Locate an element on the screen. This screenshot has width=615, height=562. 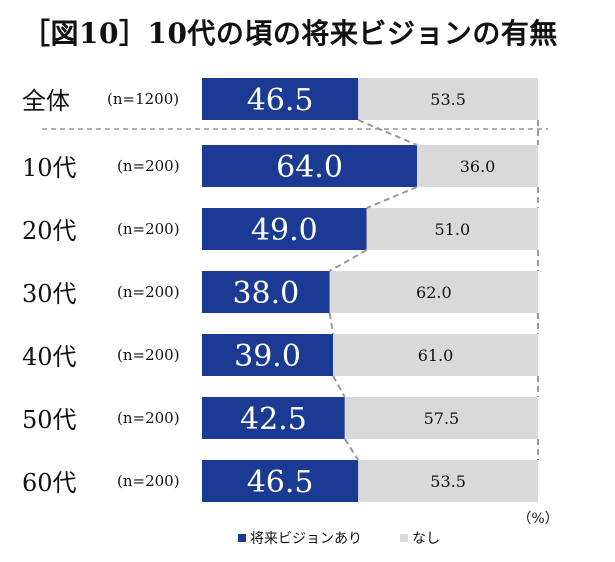
data-label-yes: 49.0 is located at coordinates (284, 230).